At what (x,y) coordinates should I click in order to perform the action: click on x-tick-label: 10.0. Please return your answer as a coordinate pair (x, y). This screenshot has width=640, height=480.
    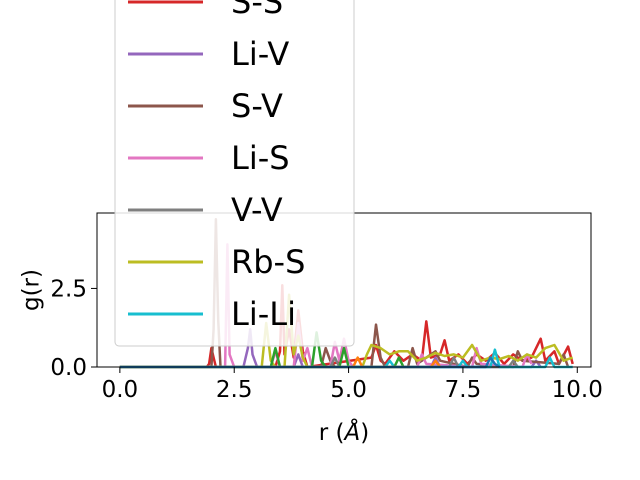
    Looking at the image, I should click on (577, 390).